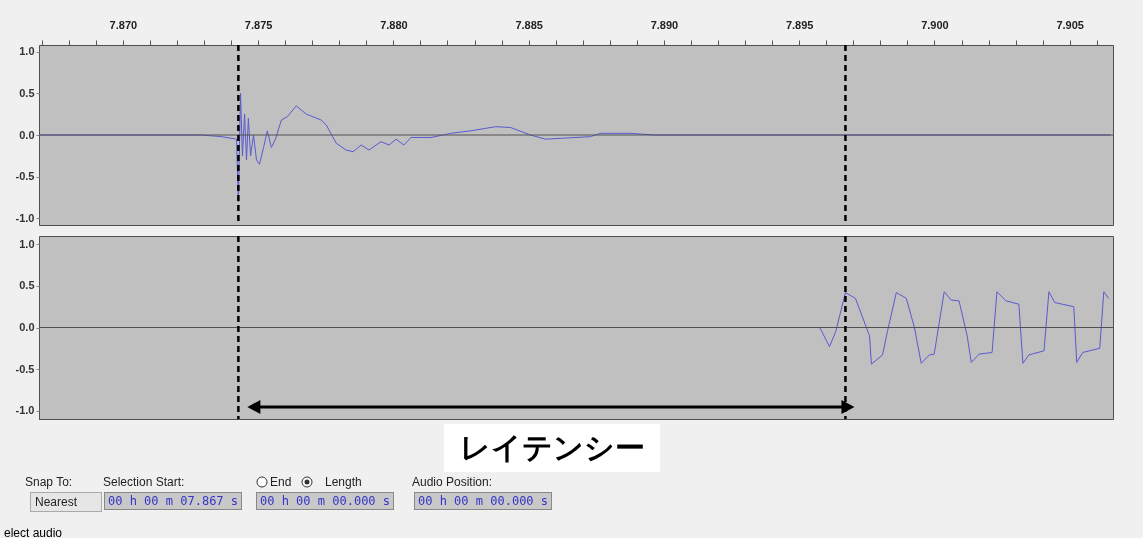 The width and height of the screenshot is (1143, 538). What do you see at coordinates (452, 482) in the screenshot?
I see `text: Audio Position:` at bounding box center [452, 482].